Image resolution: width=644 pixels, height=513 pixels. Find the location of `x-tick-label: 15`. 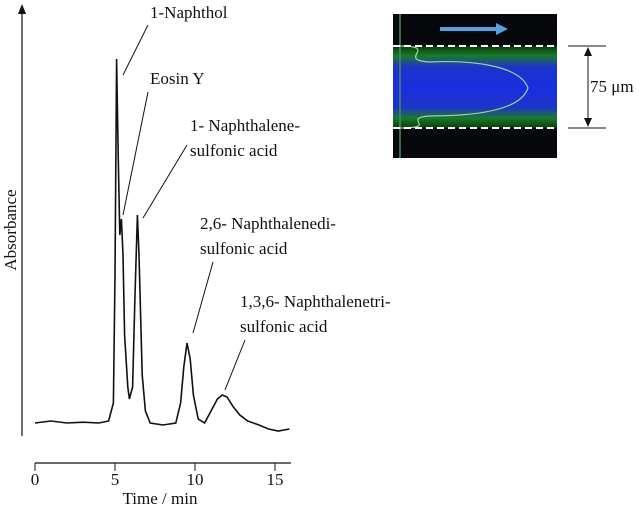

x-tick-label: 15 is located at coordinates (275, 479).